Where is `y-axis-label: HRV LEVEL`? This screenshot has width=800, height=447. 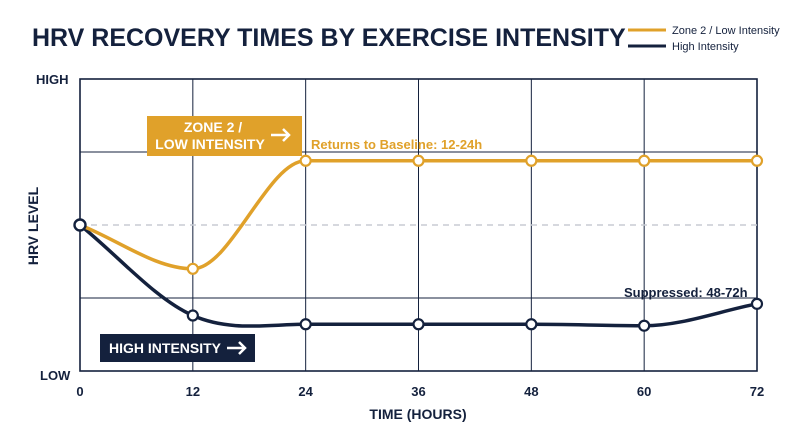
y-axis-label: HRV LEVEL is located at coordinates (33, 225).